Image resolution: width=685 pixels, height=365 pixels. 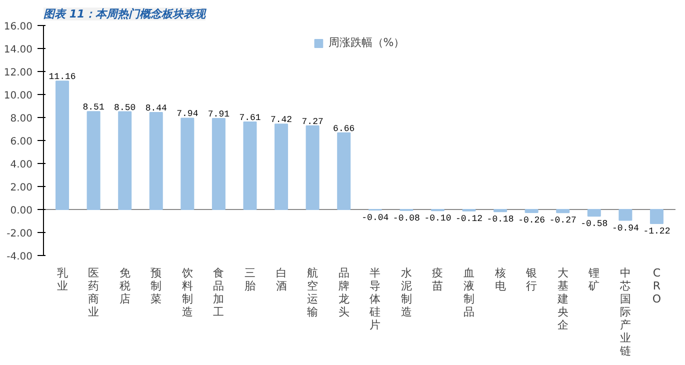 What do you see at coordinates (62, 279) in the screenshot?
I see `x-tick-label: 乳业` at bounding box center [62, 279].